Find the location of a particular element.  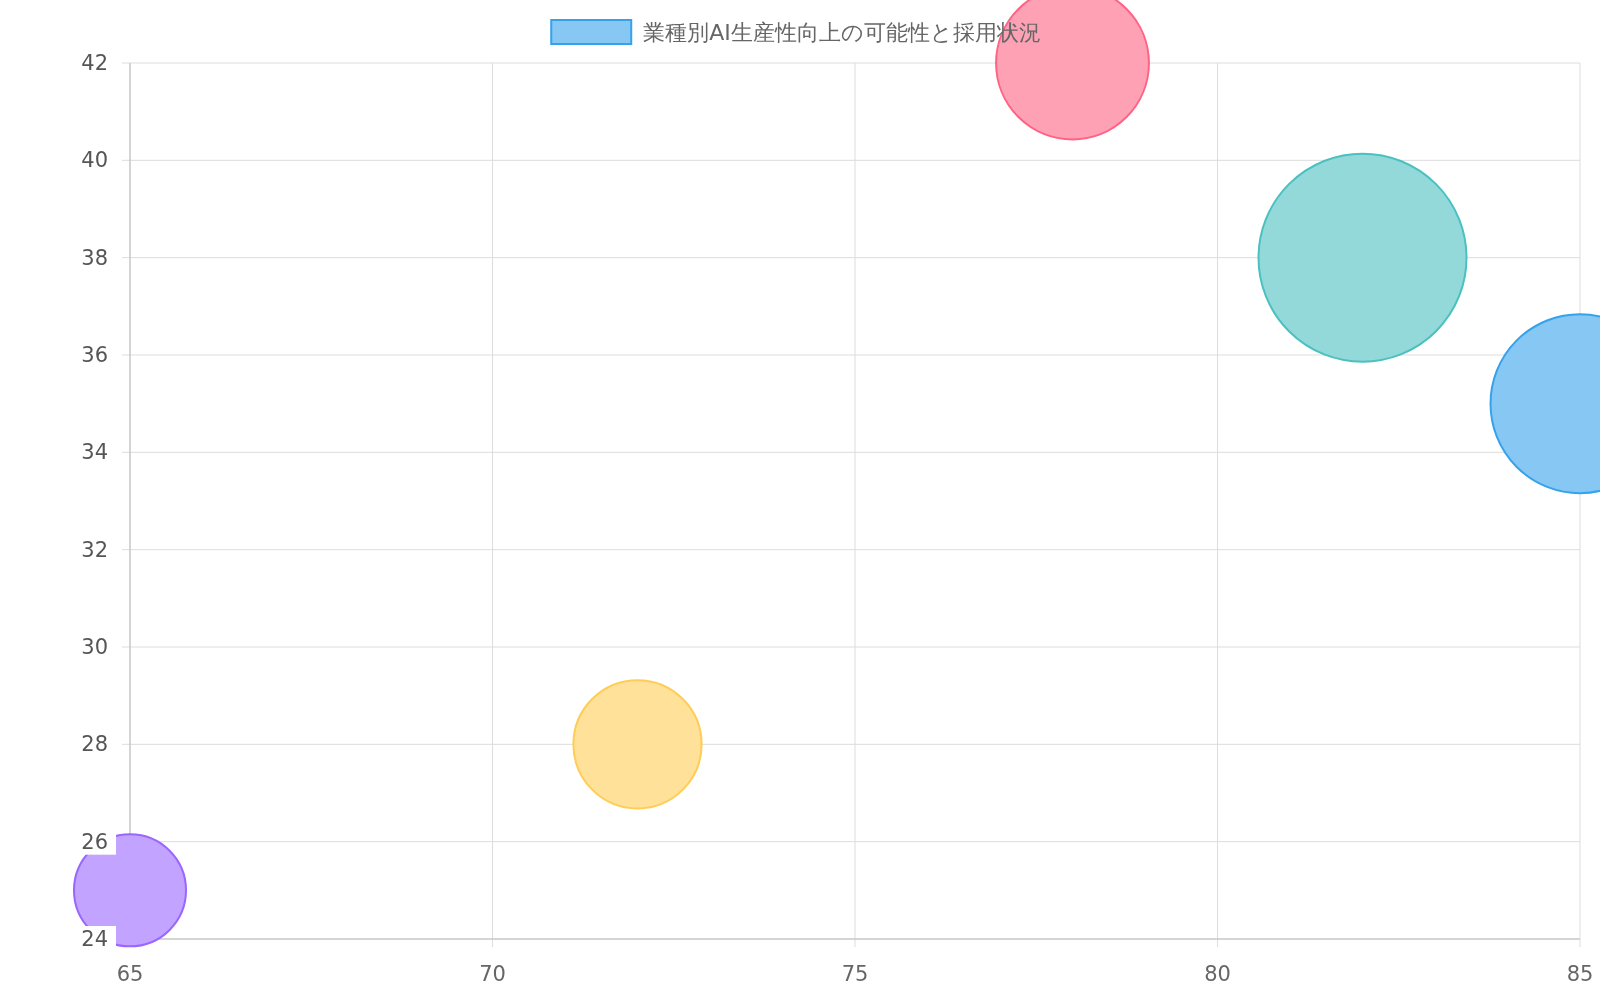

x-tick-label: 80 is located at coordinates (1217, 974).